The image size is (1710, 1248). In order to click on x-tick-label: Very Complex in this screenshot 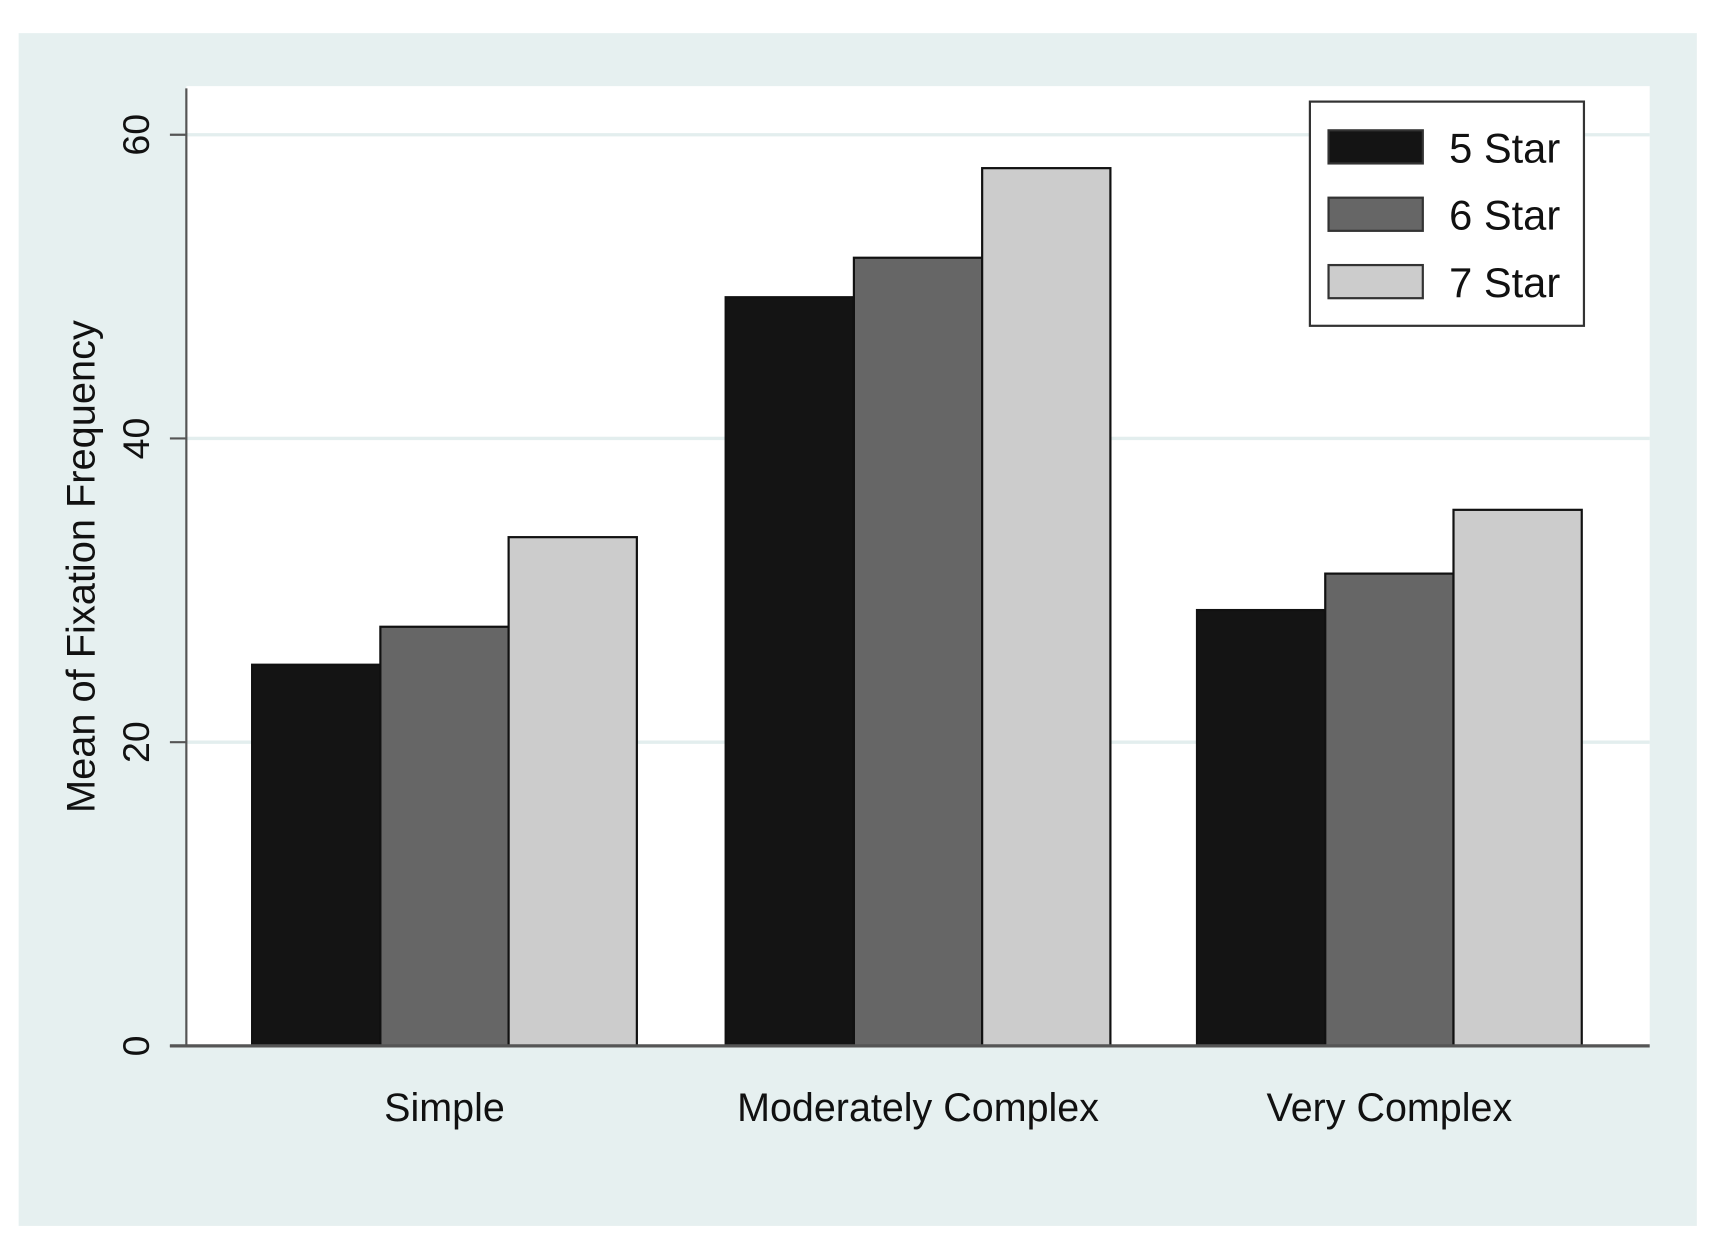, I will do `click(1390, 1108)`.